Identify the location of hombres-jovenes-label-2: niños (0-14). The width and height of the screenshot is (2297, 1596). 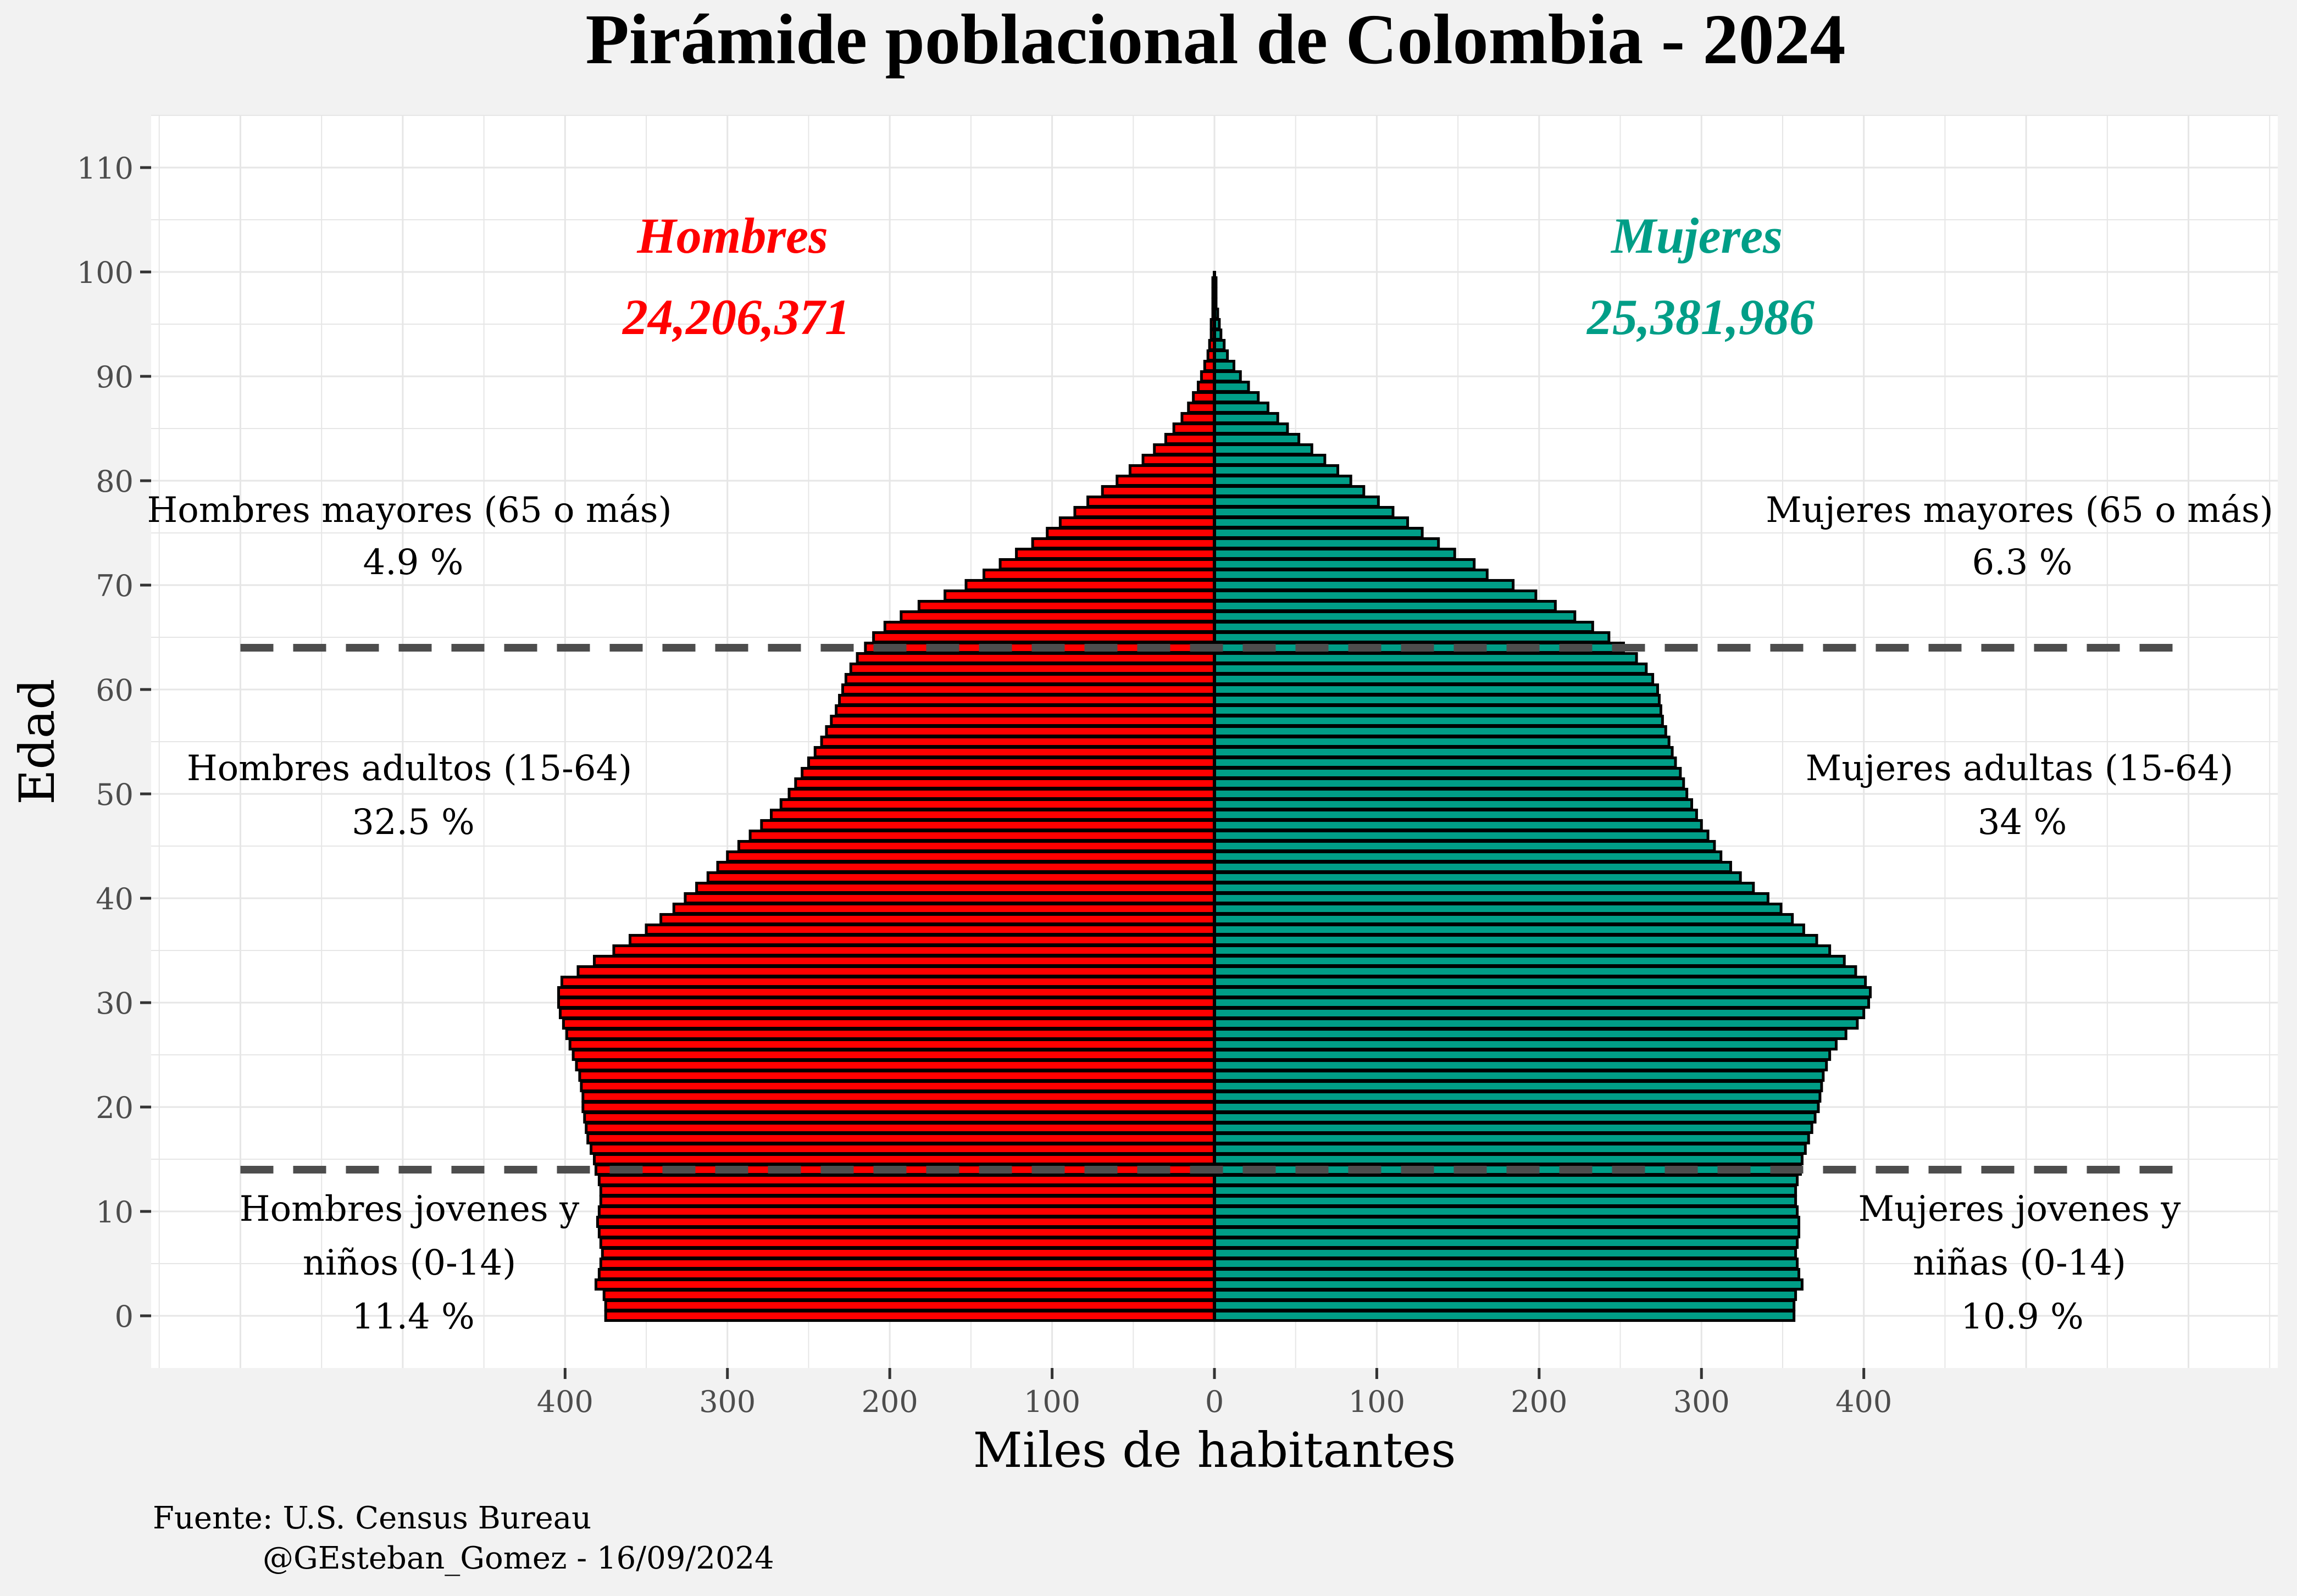
(410, 1263).